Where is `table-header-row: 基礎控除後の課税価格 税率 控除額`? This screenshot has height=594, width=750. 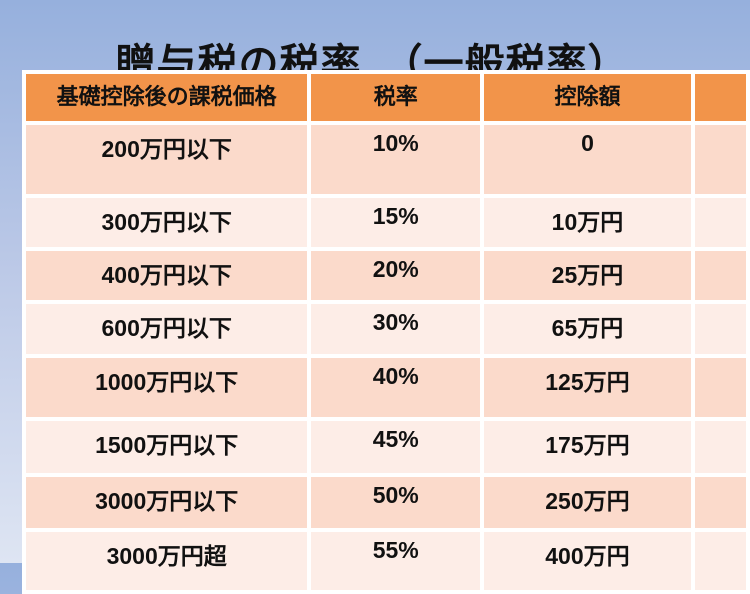
table-header-row: 基礎控除後の課税価格 税率 控除額 is located at coordinates (386, 97).